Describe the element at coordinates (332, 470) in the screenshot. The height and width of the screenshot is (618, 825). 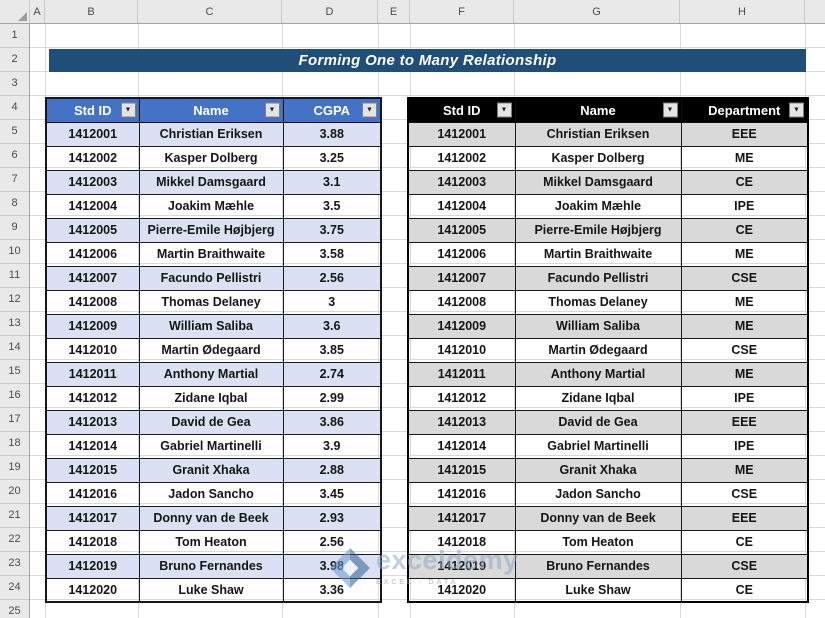
I see `cell: 2.88` at that location.